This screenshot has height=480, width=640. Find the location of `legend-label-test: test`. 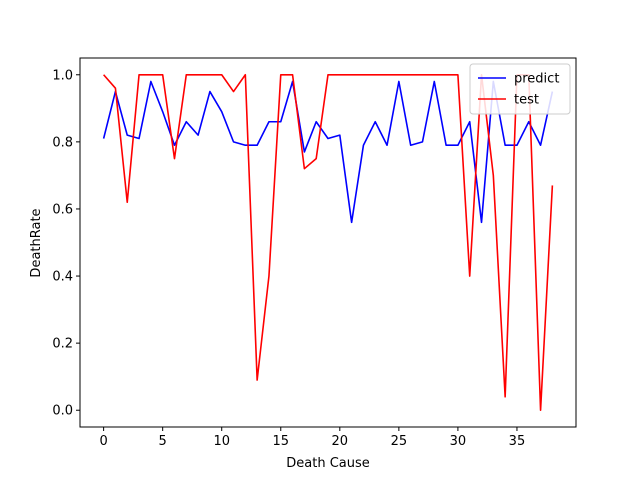

legend-label-test: test is located at coordinates (526, 100).